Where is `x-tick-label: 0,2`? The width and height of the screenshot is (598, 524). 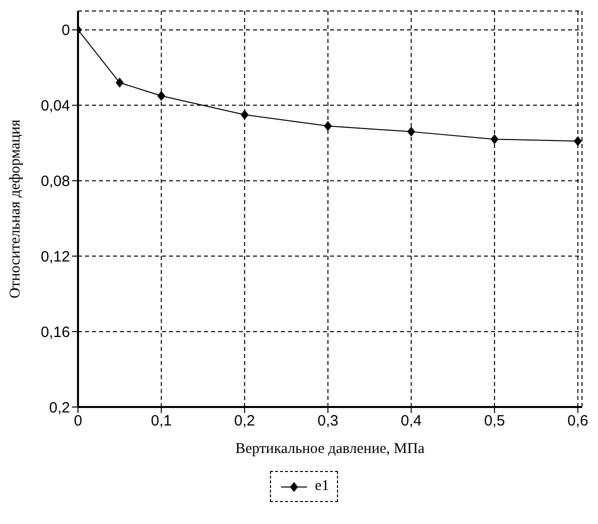 x-tick-label: 0,2 is located at coordinates (245, 421).